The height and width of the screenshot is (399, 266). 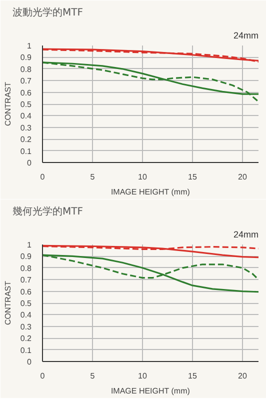 I want to click on chart-title: 幾何光学的MTF, so click(x=48, y=212).